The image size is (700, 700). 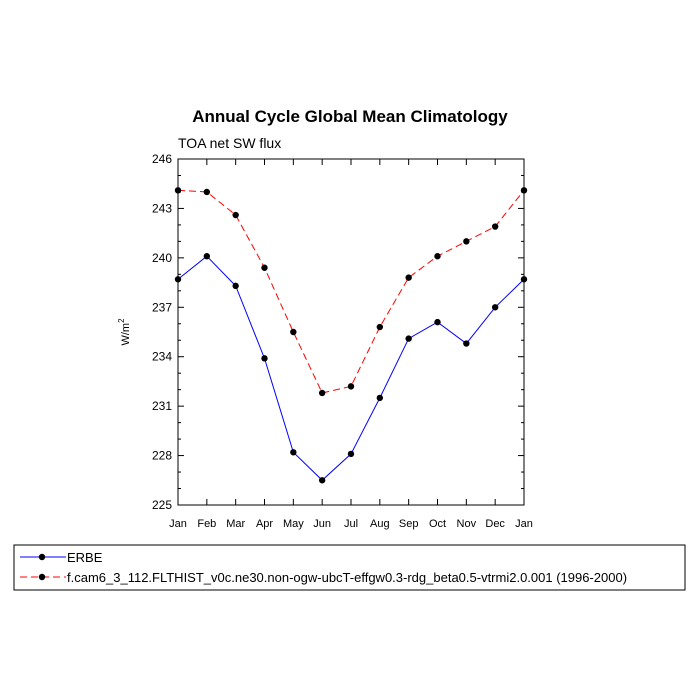 I want to click on x-tick-label: Jul, so click(x=351, y=524).